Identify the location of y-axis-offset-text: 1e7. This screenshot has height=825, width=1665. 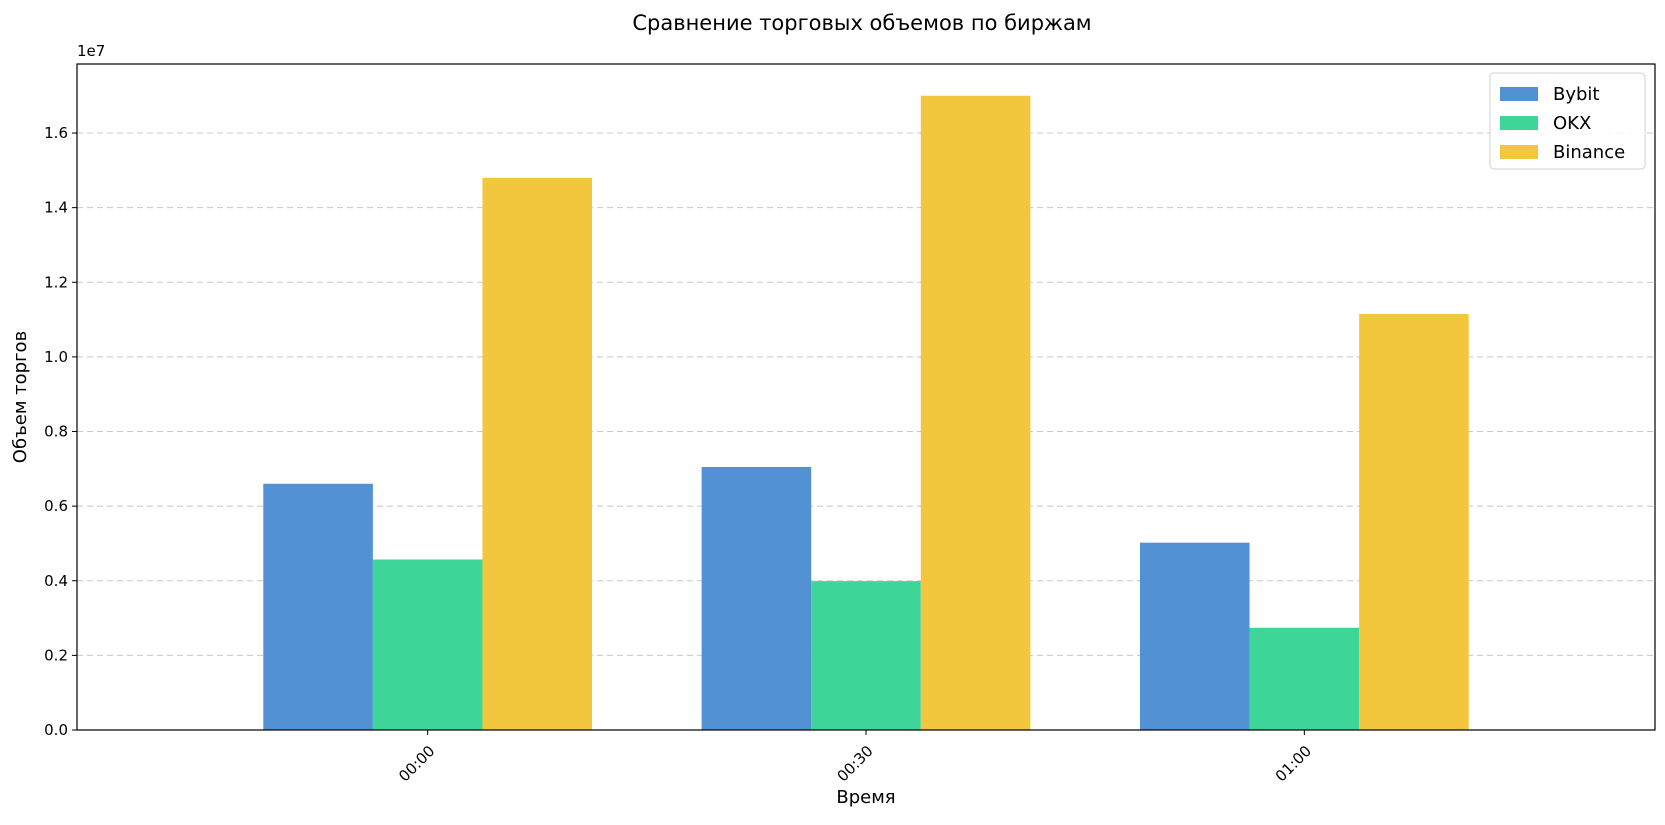
(91, 51).